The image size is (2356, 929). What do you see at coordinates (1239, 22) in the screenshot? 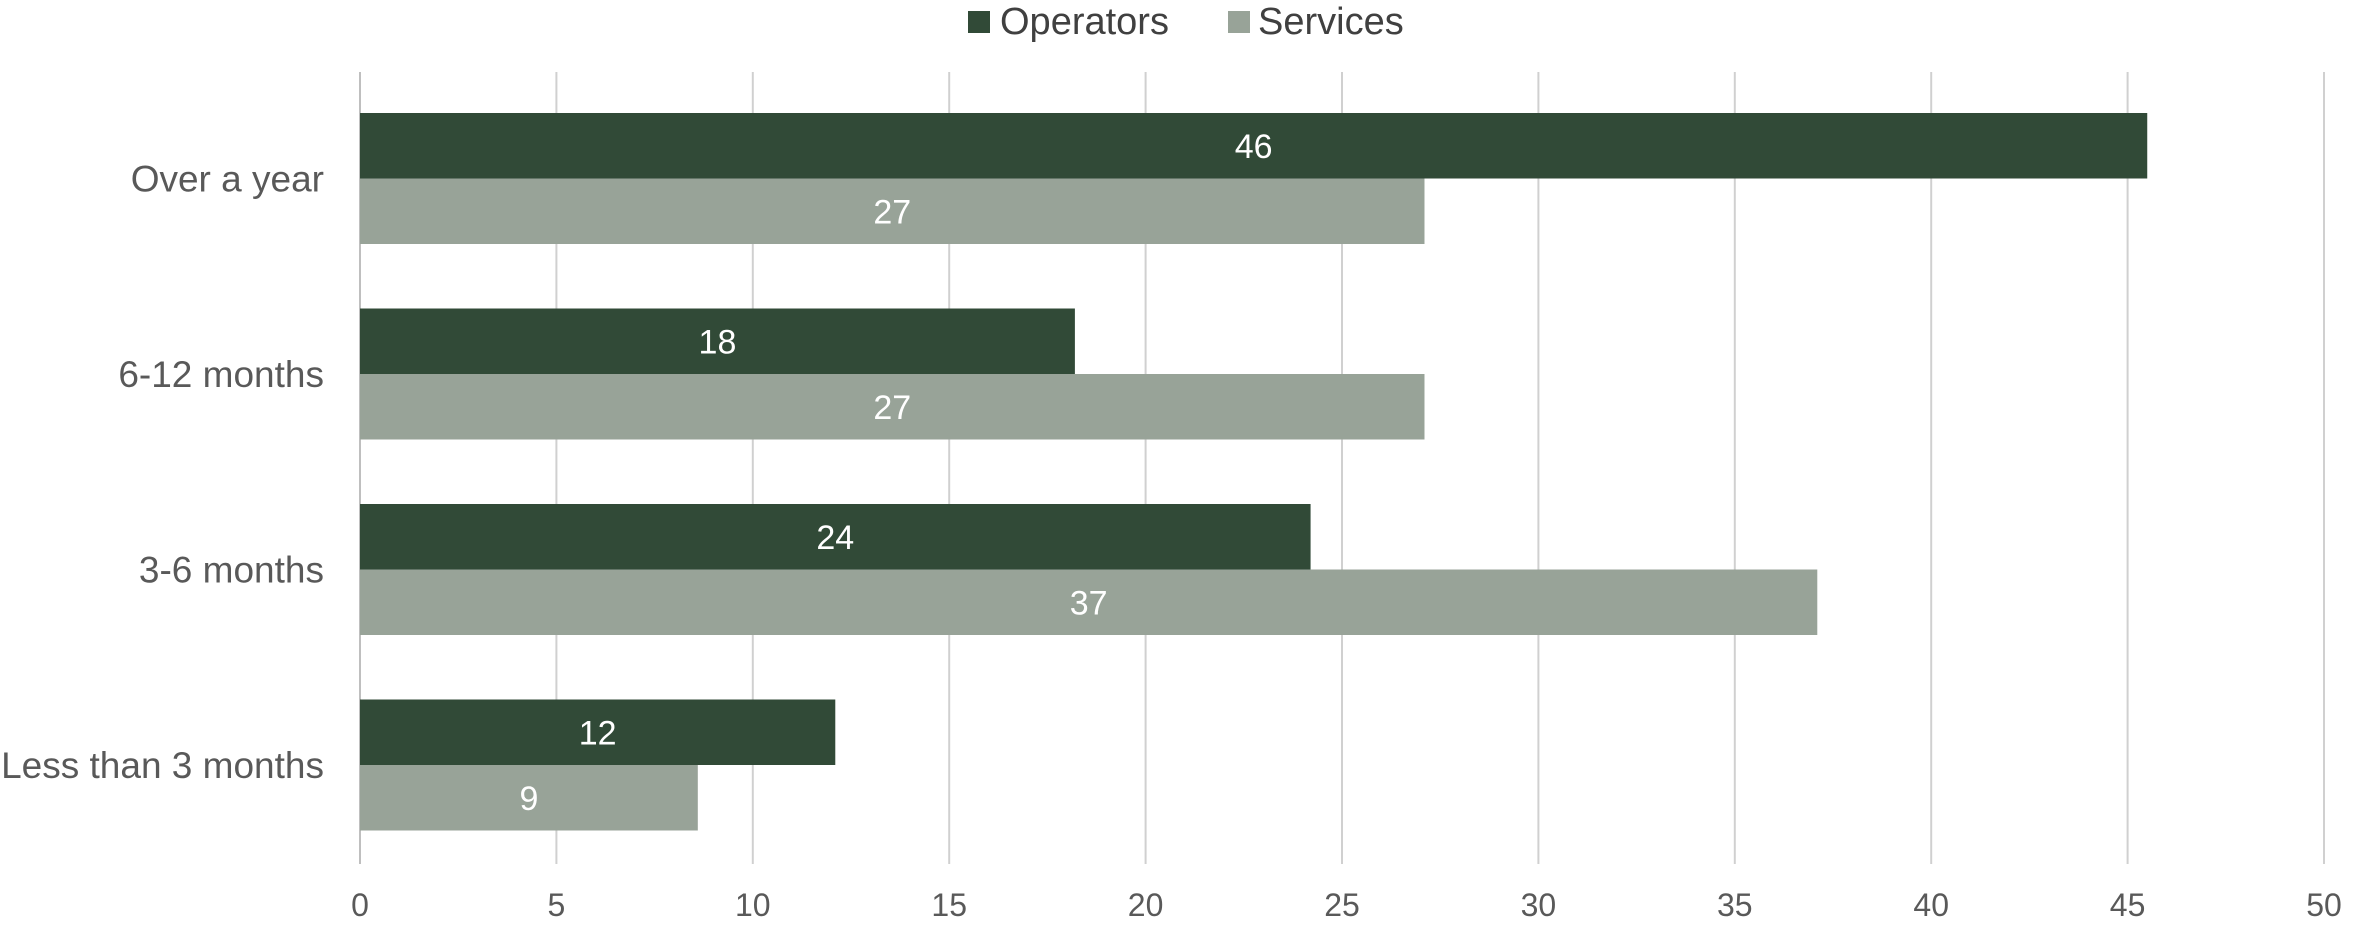
I see `legend-swatch-services` at bounding box center [1239, 22].